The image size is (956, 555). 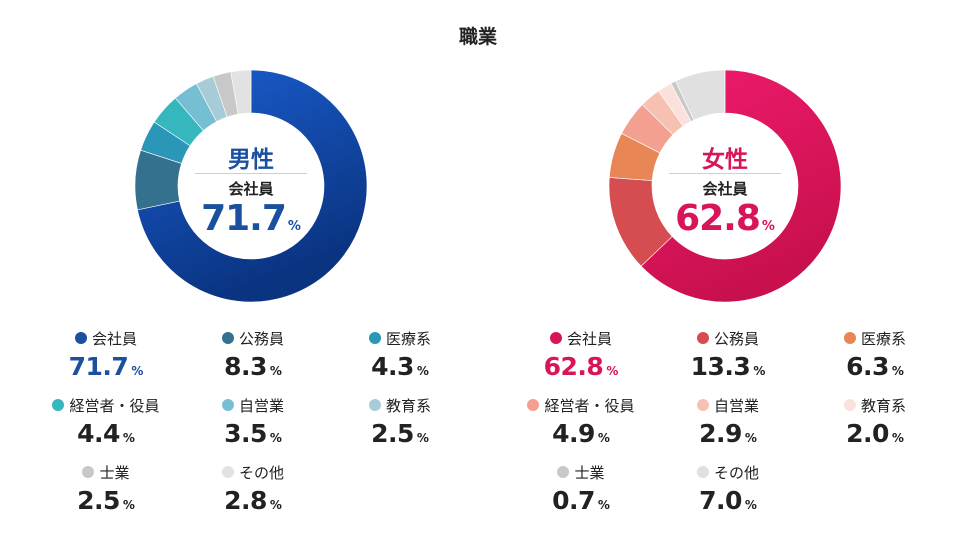 I want to click on female-legend-item-other: その他 7.0%, so click(x=728, y=495).